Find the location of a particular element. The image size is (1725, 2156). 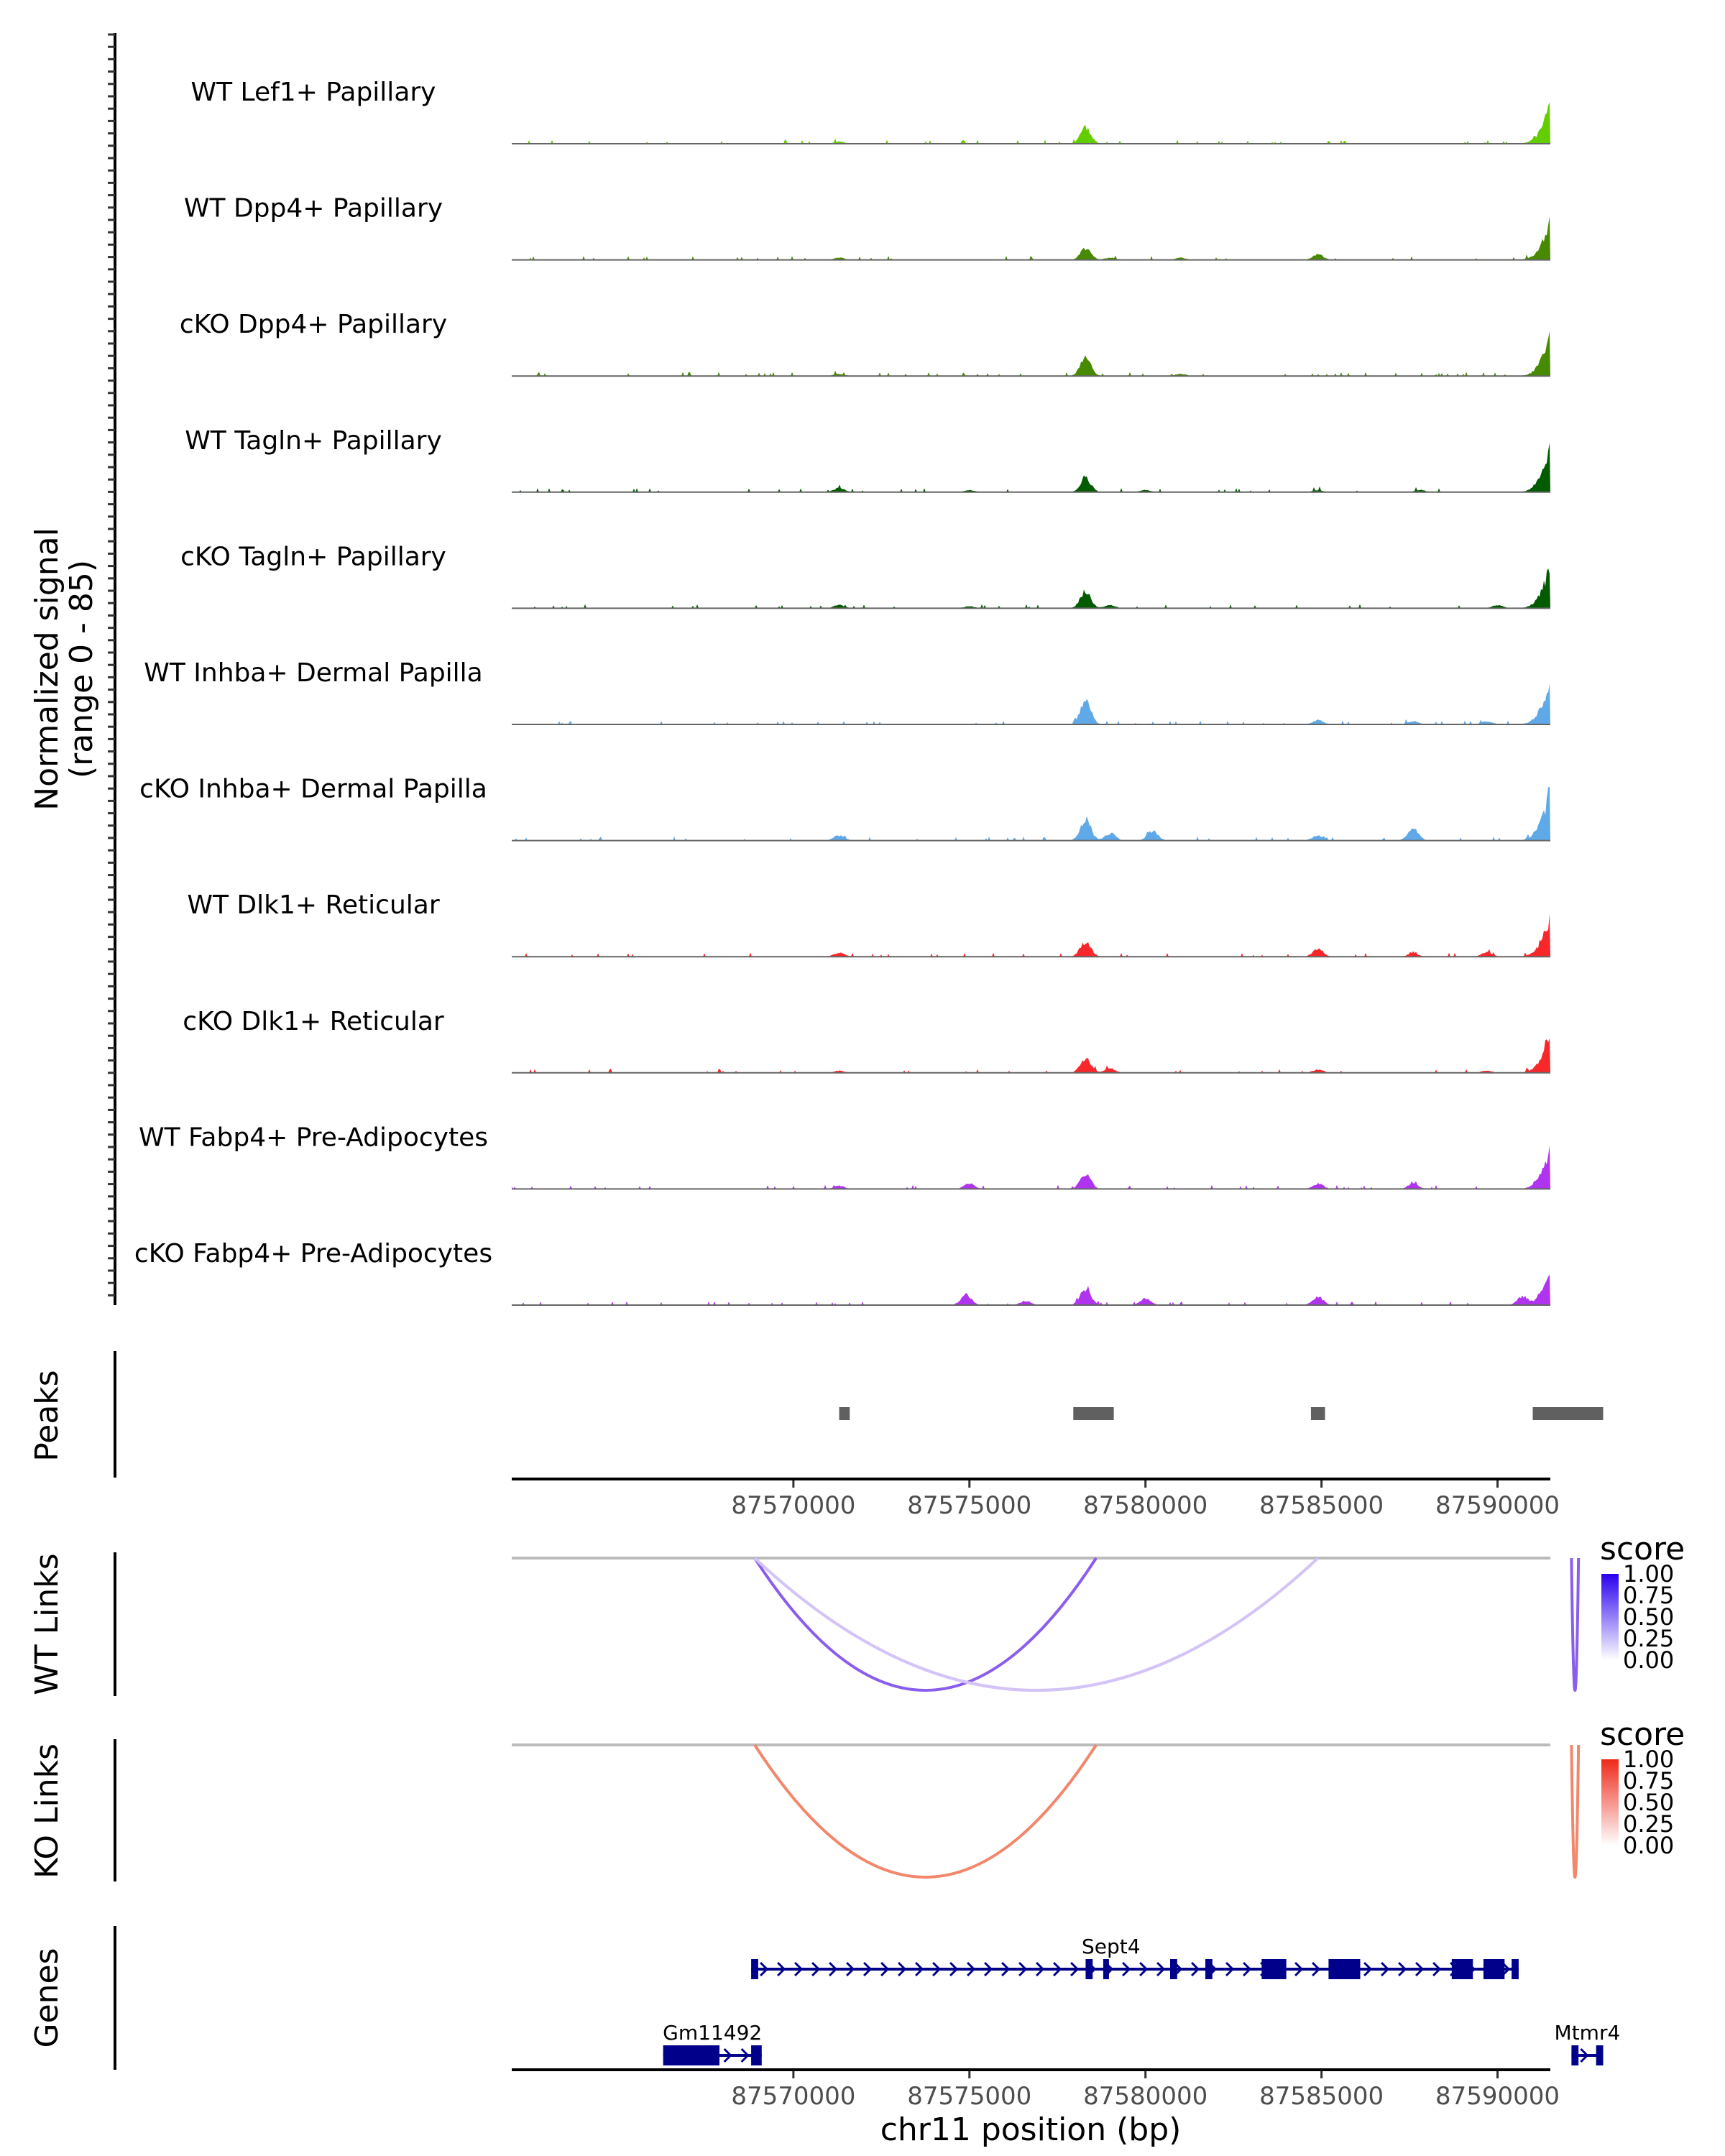

gene-model: Sept4 is located at coordinates (1135, 1957).